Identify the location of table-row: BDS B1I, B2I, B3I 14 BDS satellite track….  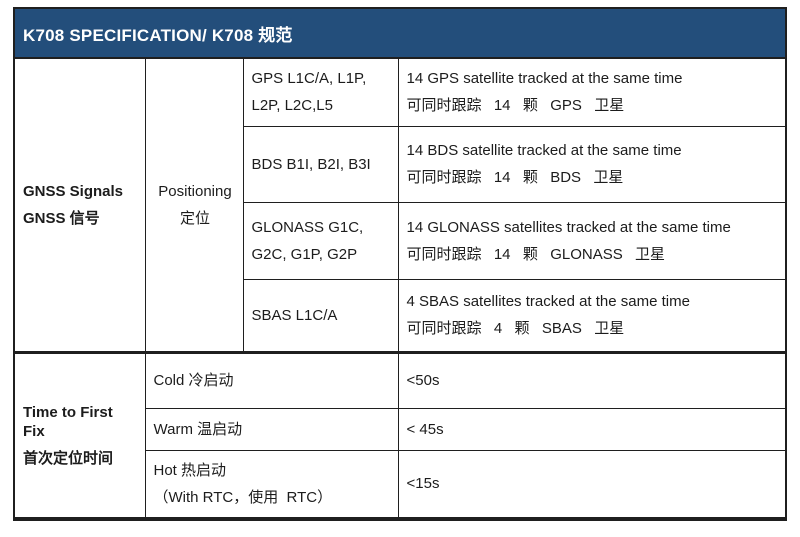
(400, 164).